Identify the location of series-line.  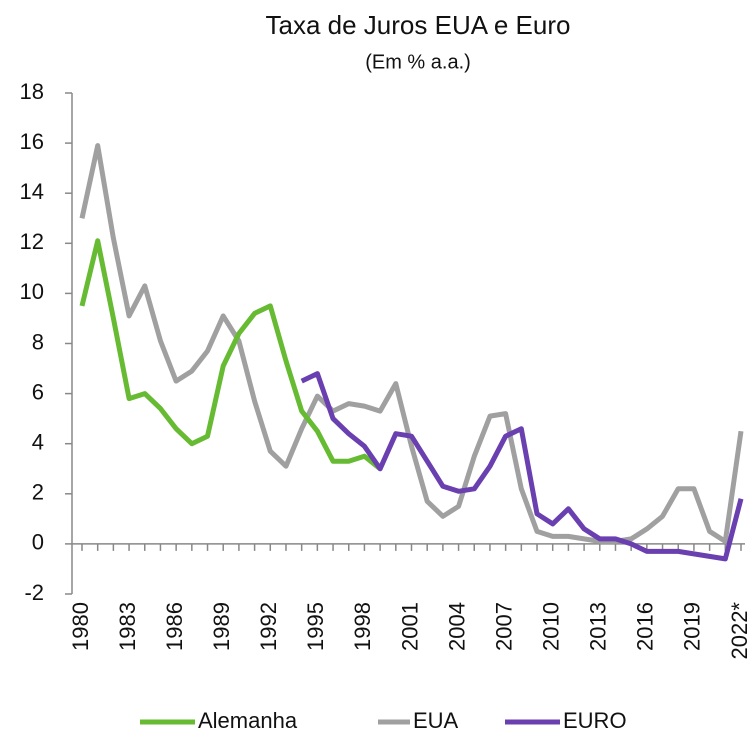
(230, 354).